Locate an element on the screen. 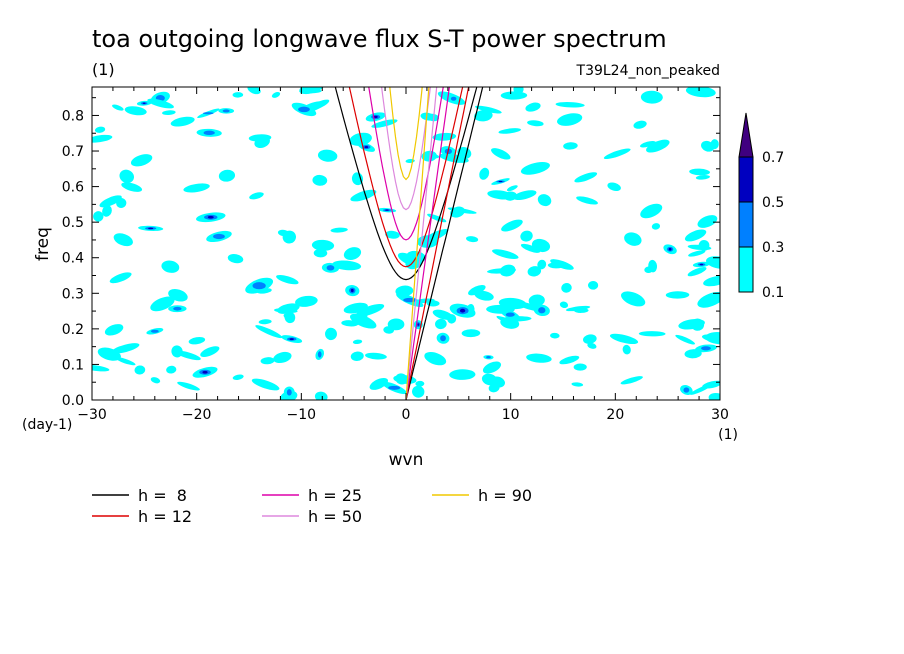 Image resolution: width=904 pixels, height=654 pixels. y-axis-label: freq is located at coordinates (43, 244).